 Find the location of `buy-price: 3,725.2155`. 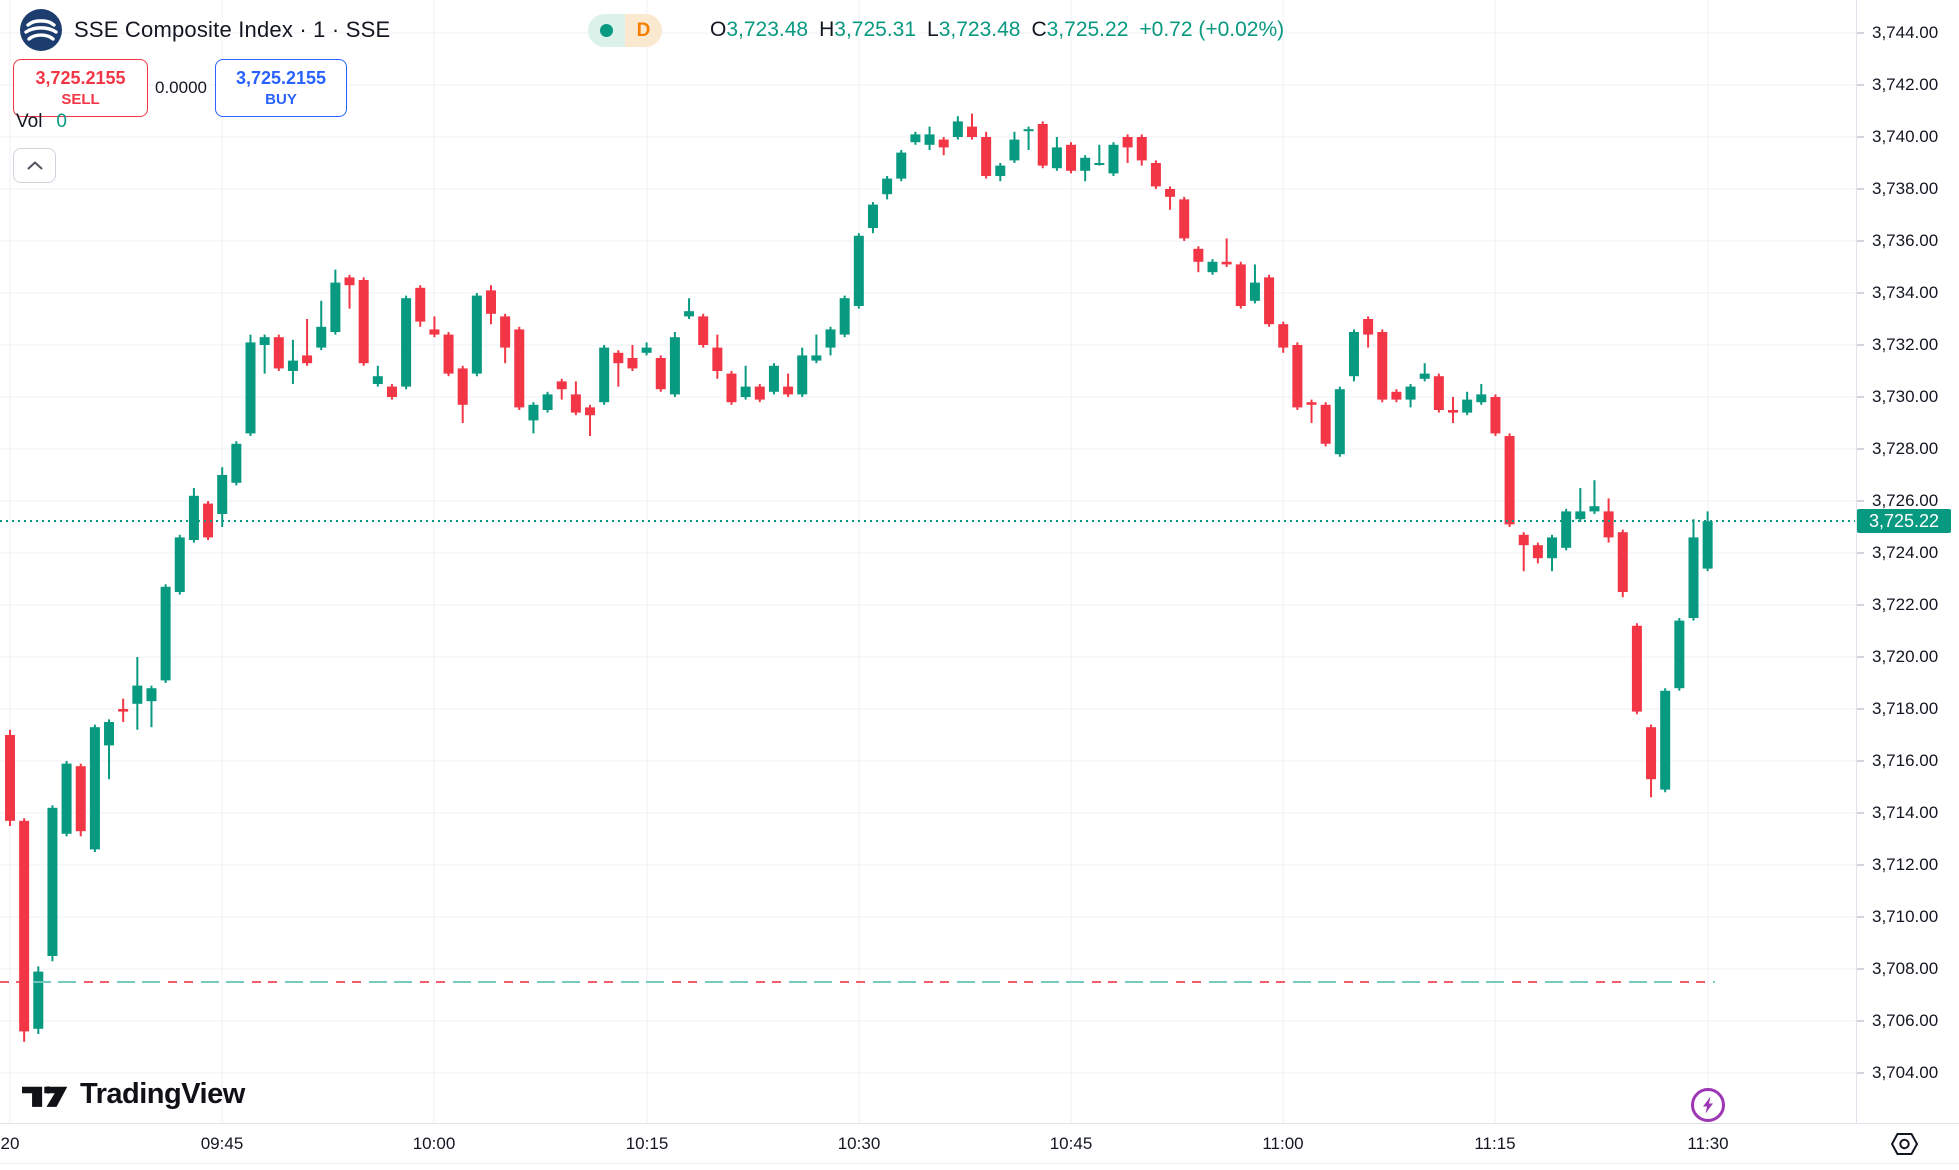

buy-price: 3,725.2155 is located at coordinates (281, 78).